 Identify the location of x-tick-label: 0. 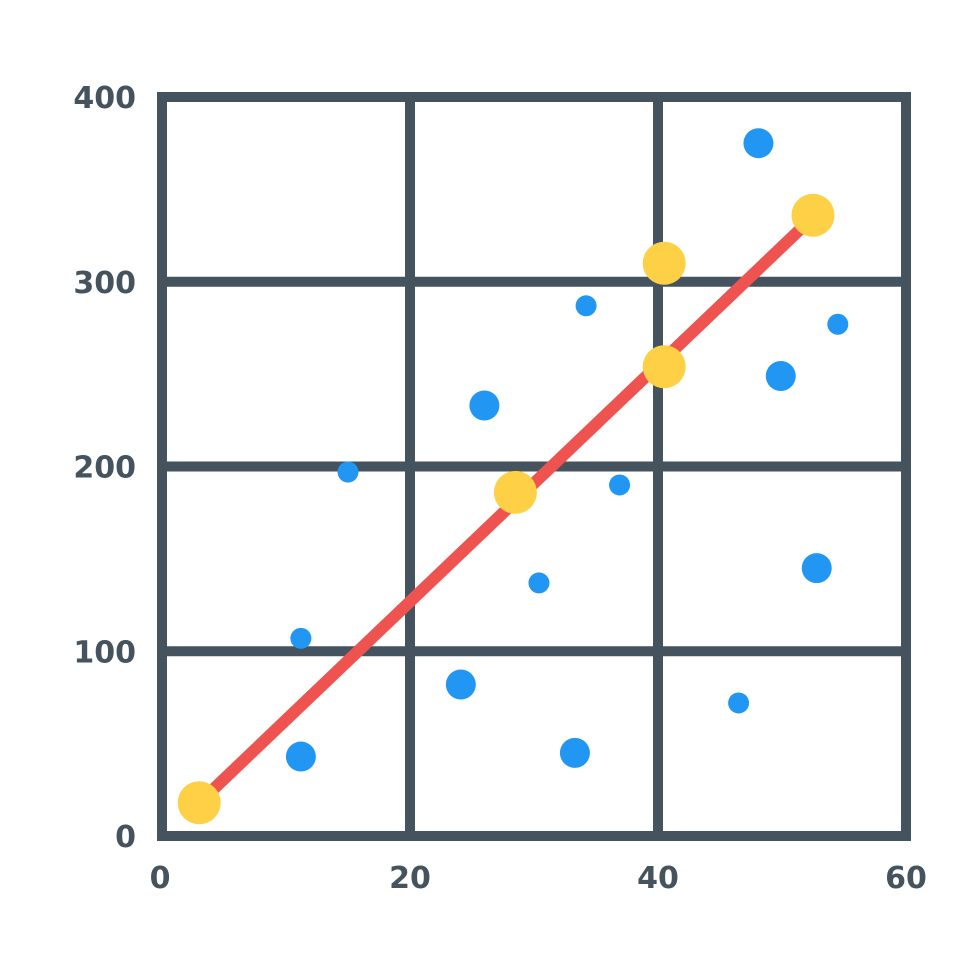
(160, 878).